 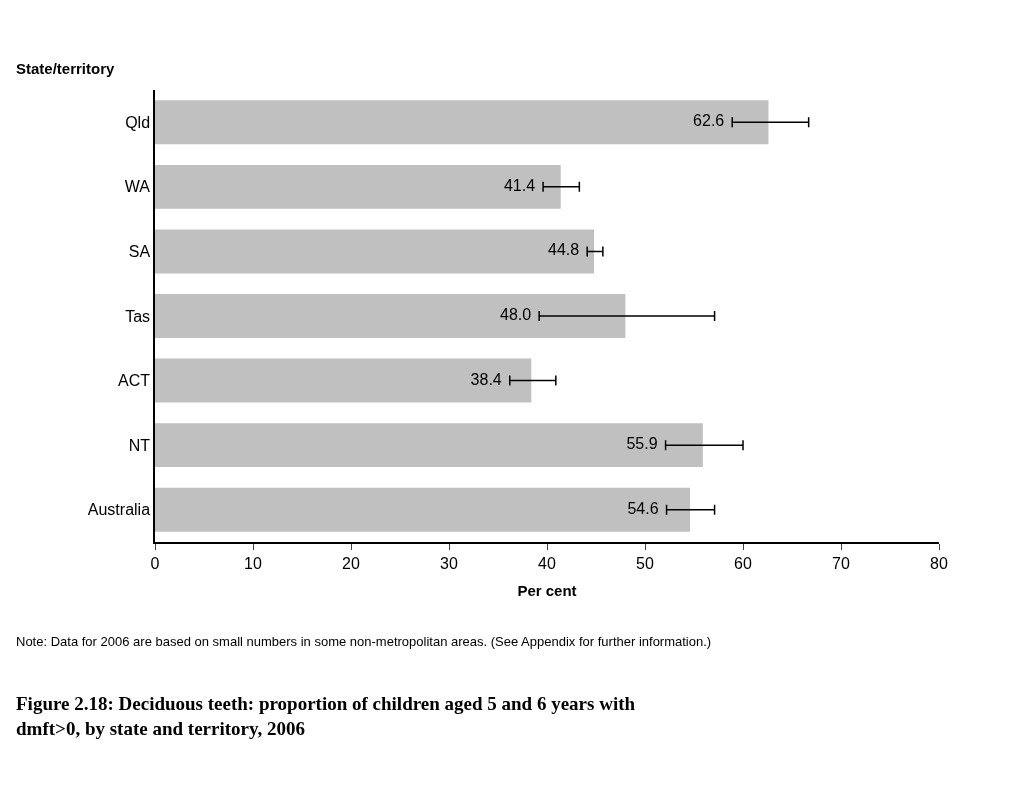 What do you see at coordinates (253, 563) in the screenshot?
I see `x-tick-label: 10` at bounding box center [253, 563].